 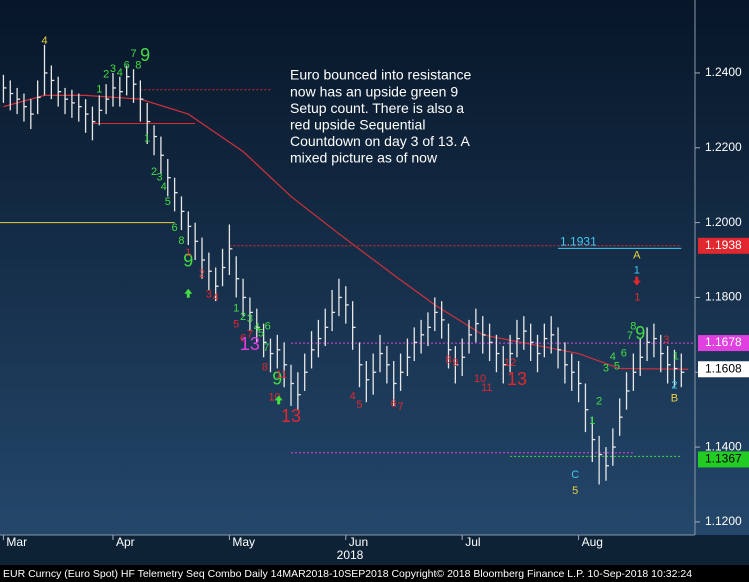 What do you see at coordinates (350, 555) in the screenshot?
I see `x-axis-label: 2018` at bounding box center [350, 555].